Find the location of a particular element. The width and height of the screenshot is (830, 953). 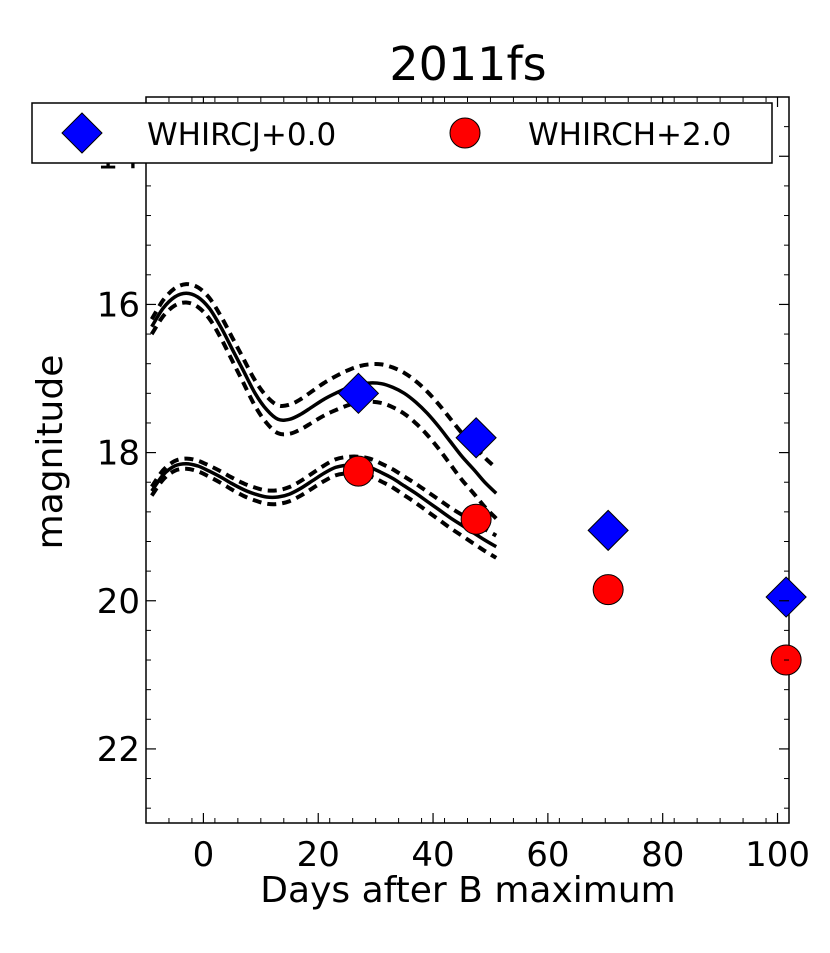

x-tick-label: 80 is located at coordinates (662, 855).